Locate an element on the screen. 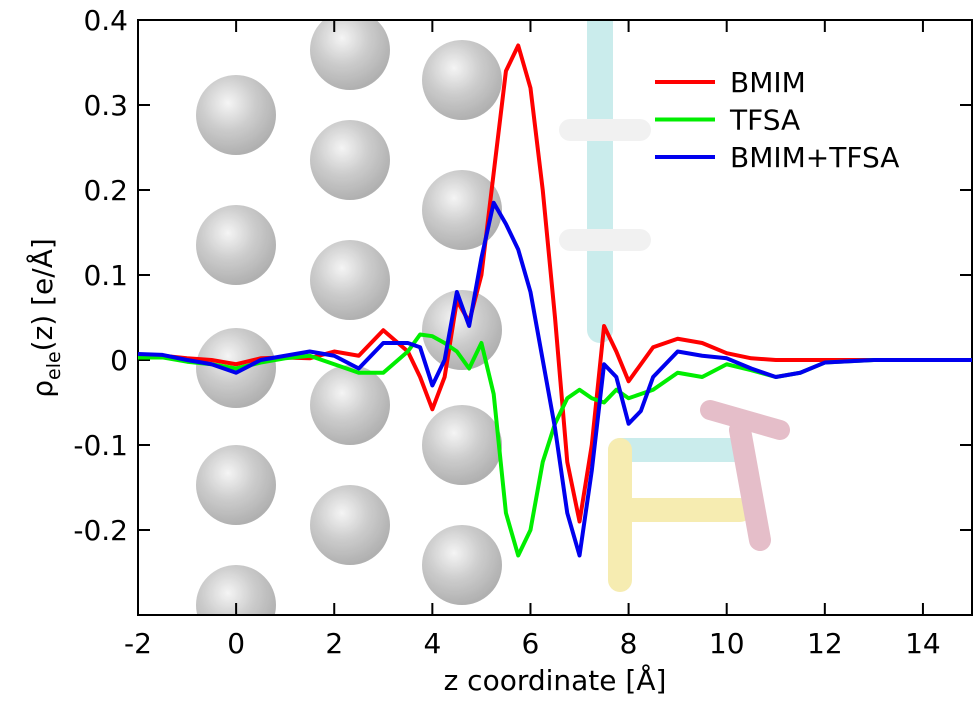  legend-label: BMIM+TFSA is located at coordinates (814, 157).